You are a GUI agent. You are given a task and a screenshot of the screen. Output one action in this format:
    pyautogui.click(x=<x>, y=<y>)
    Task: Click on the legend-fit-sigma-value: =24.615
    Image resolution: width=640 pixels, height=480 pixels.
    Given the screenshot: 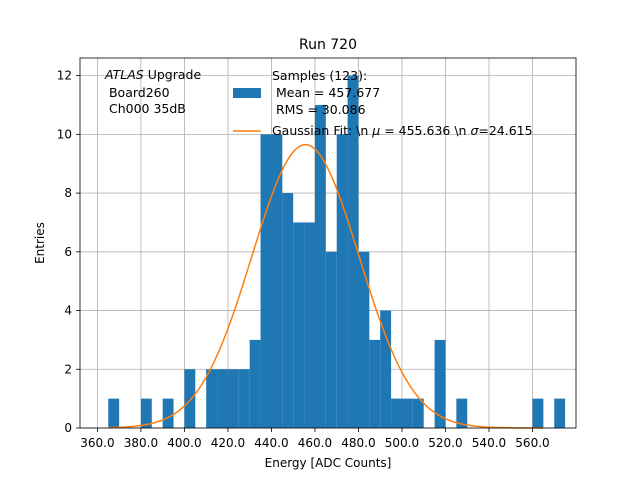 What is the action you would take?
    pyautogui.click(x=505, y=130)
    